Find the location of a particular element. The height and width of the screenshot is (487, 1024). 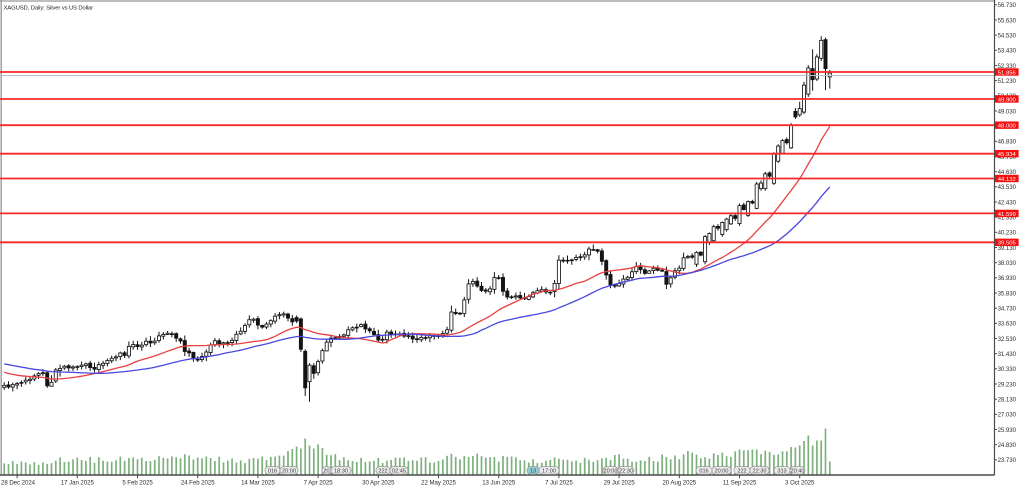

svg-text: 40.230 is located at coordinates (1007, 233).